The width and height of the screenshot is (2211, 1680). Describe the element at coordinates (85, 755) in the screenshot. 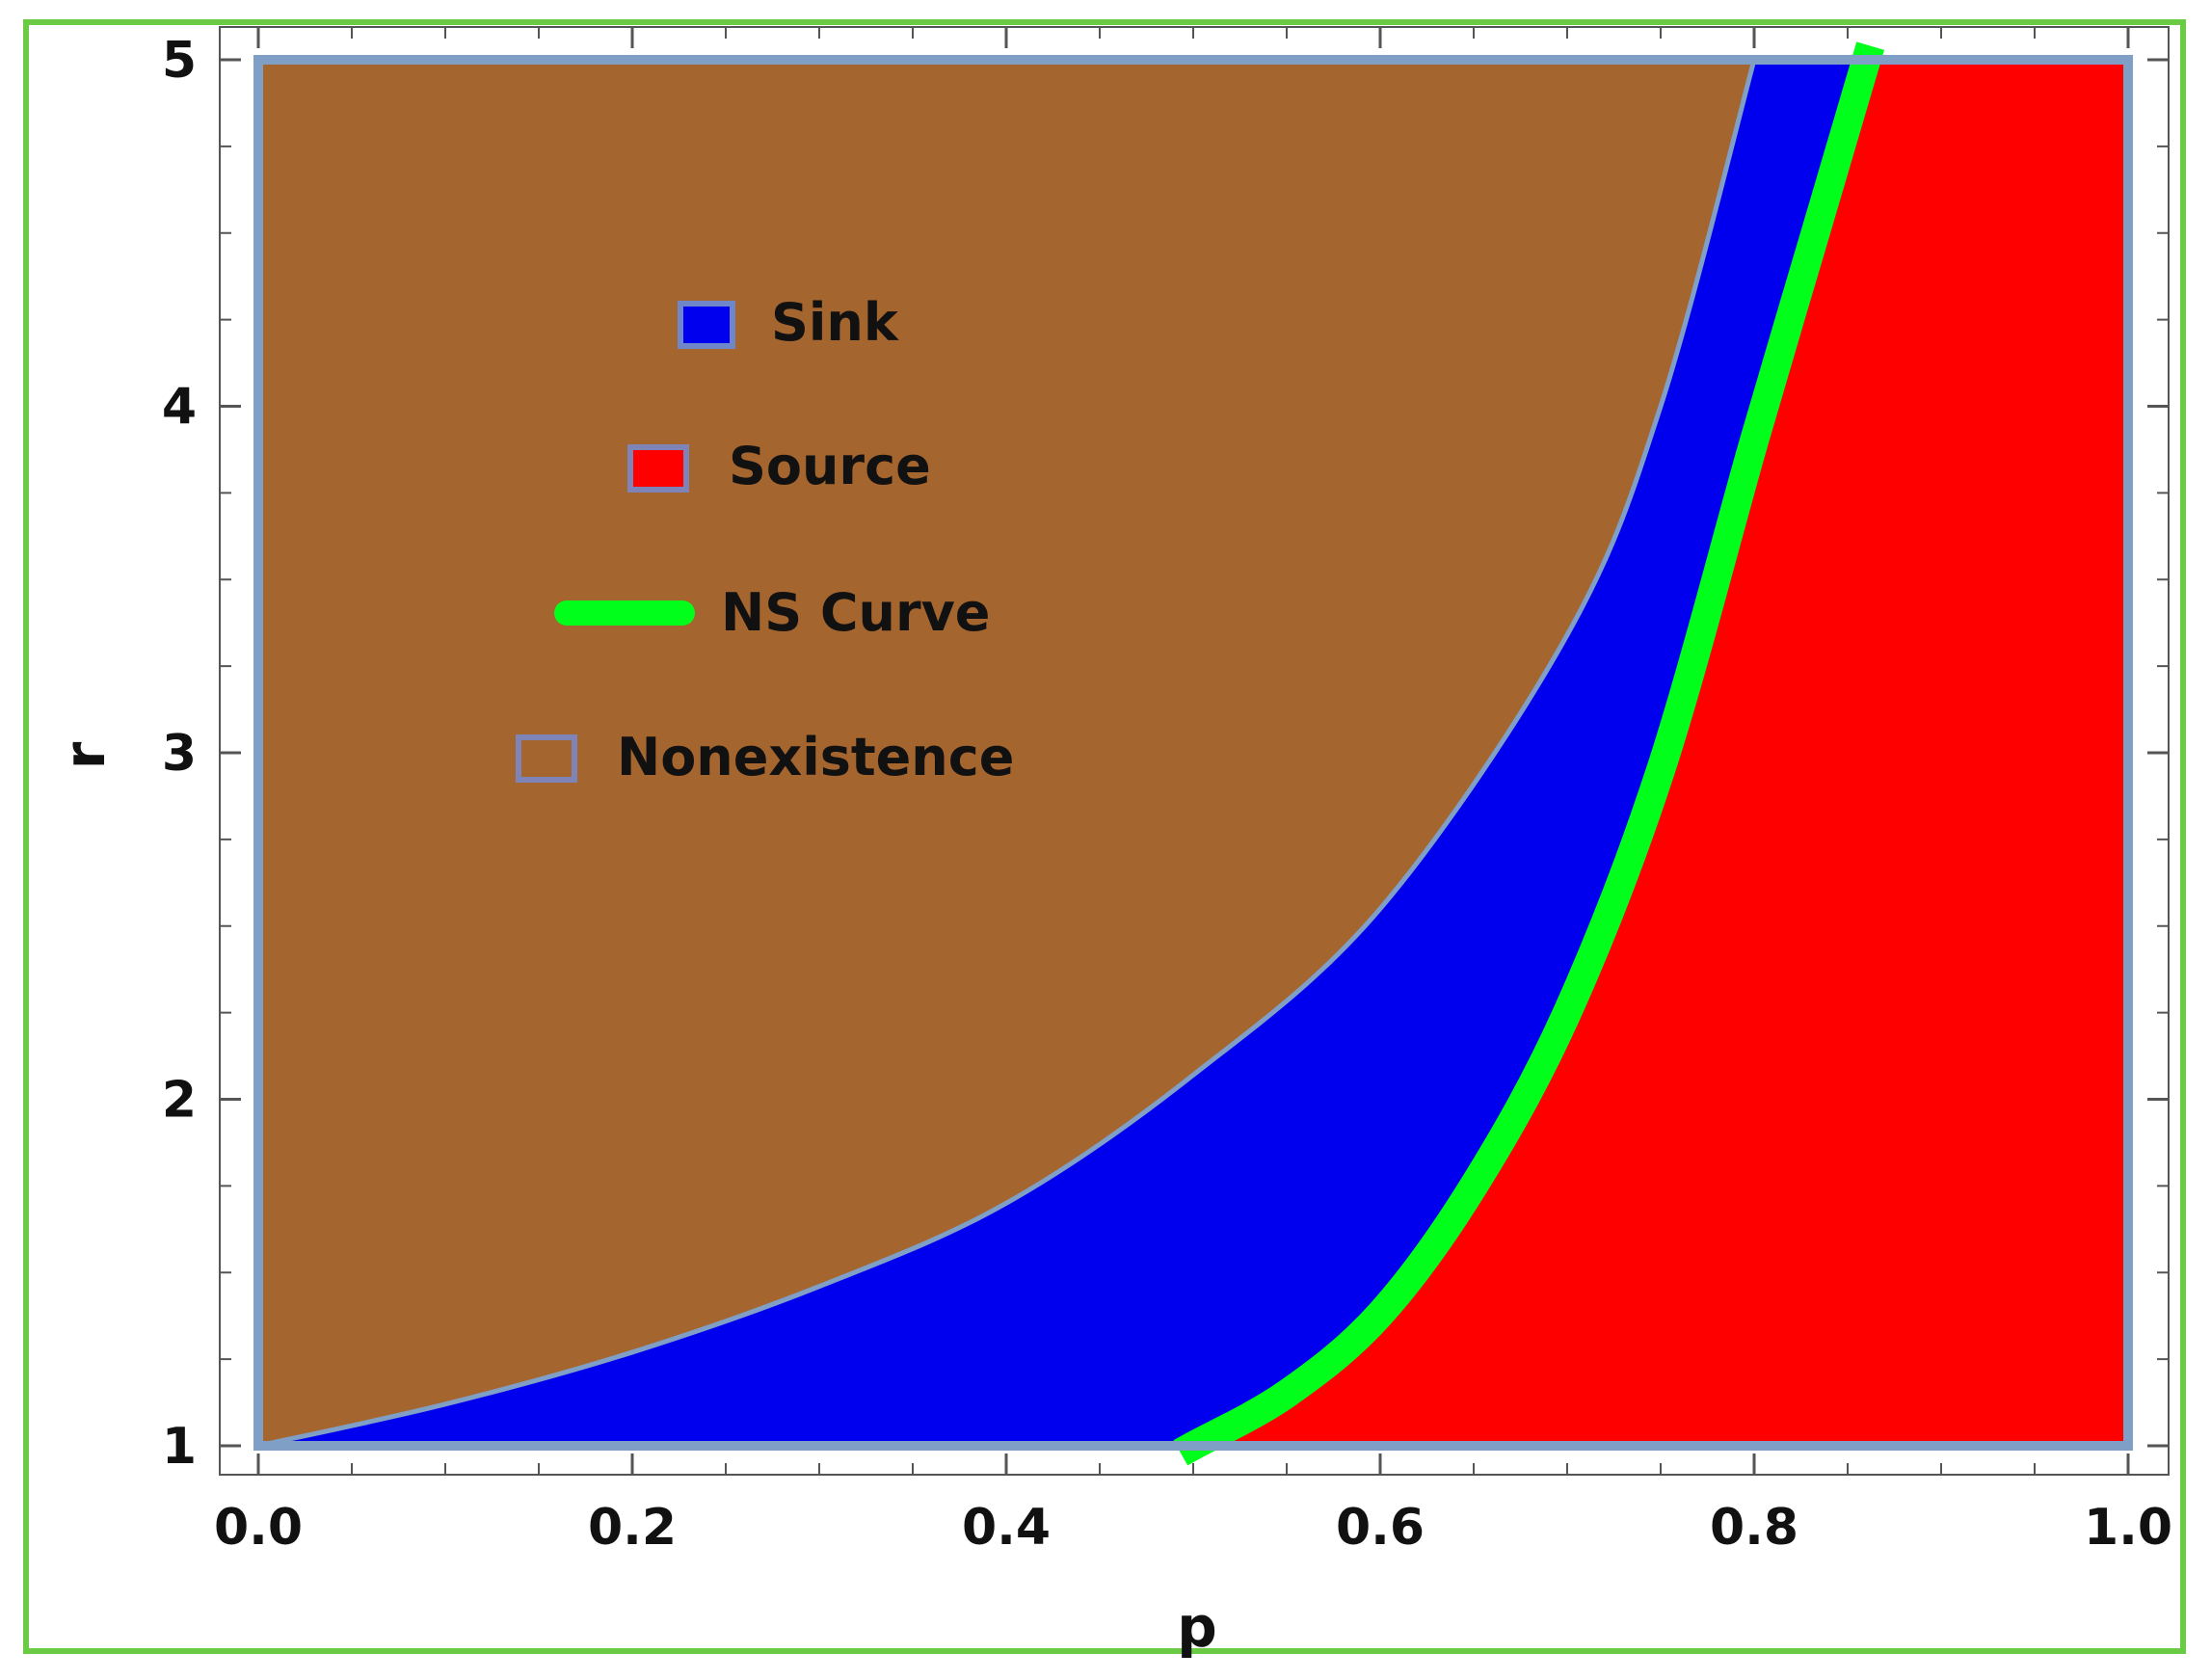

I see `y-axis-label: r` at that location.